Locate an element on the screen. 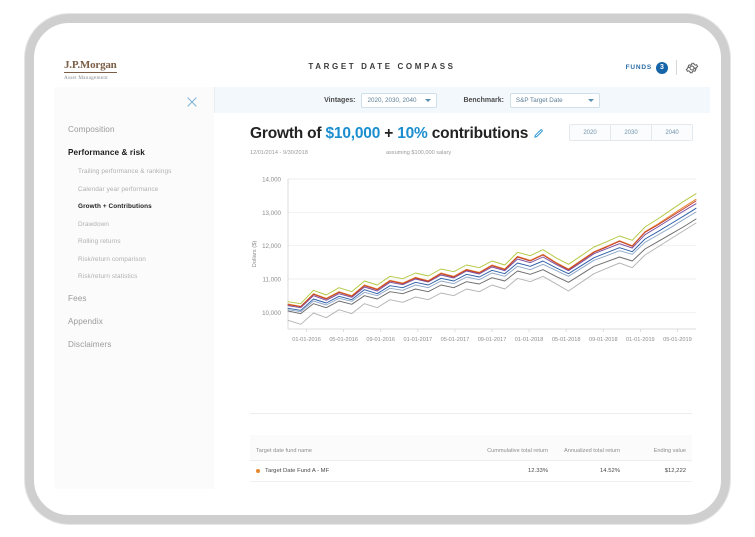  funds-count-badge: 3 is located at coordinates (662, 67).